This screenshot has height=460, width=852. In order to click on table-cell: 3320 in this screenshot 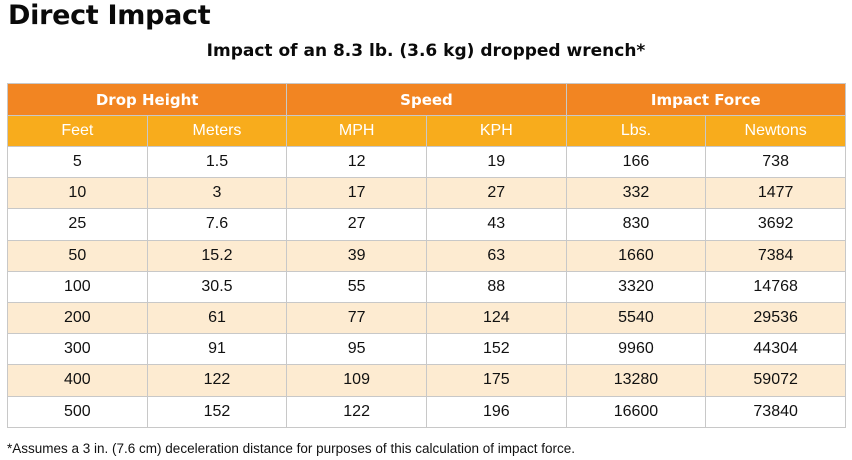, I will do `click(636, 286)`.